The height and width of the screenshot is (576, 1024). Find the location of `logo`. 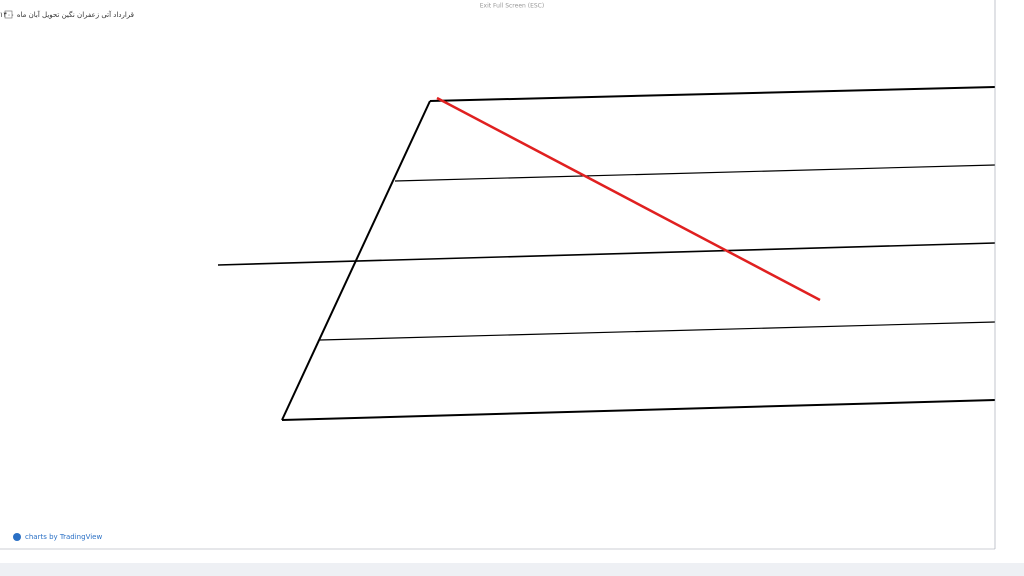

logo is located at coordinates (17, 537).